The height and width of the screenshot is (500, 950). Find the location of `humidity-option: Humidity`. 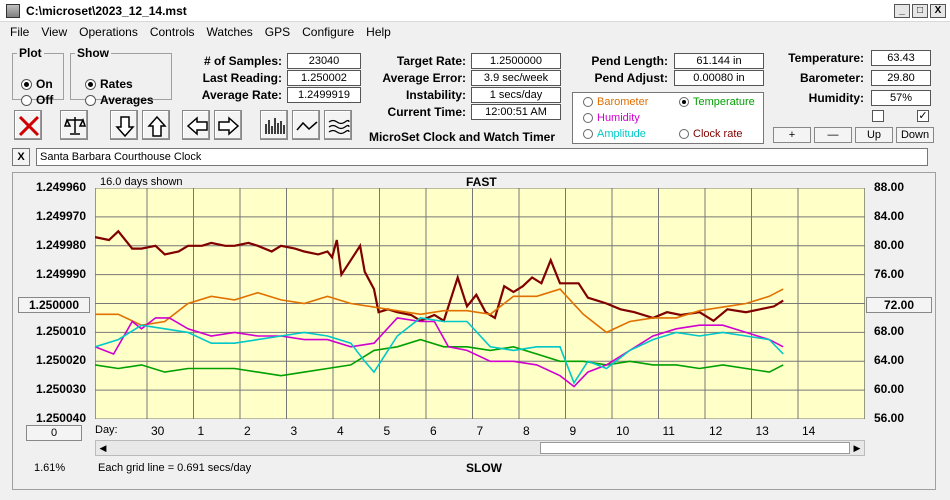

humidity-option: Humidity is located at coordinates (611, 118).